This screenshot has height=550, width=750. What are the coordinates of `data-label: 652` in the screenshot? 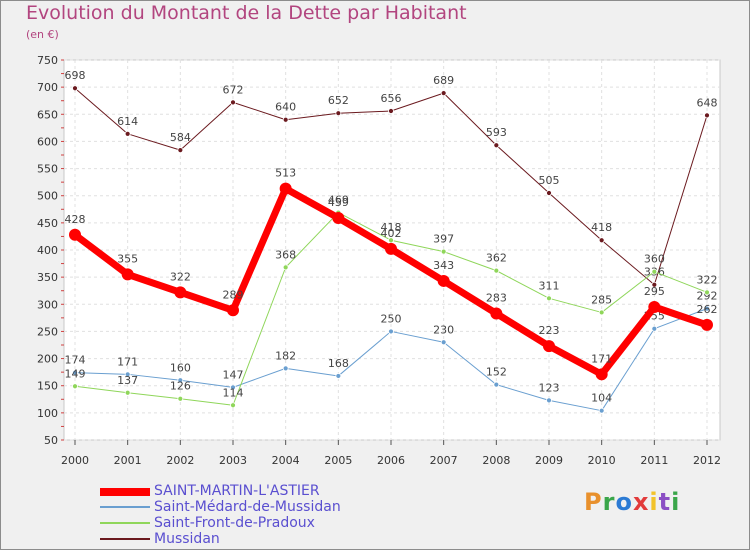 It's located at (338, 100).